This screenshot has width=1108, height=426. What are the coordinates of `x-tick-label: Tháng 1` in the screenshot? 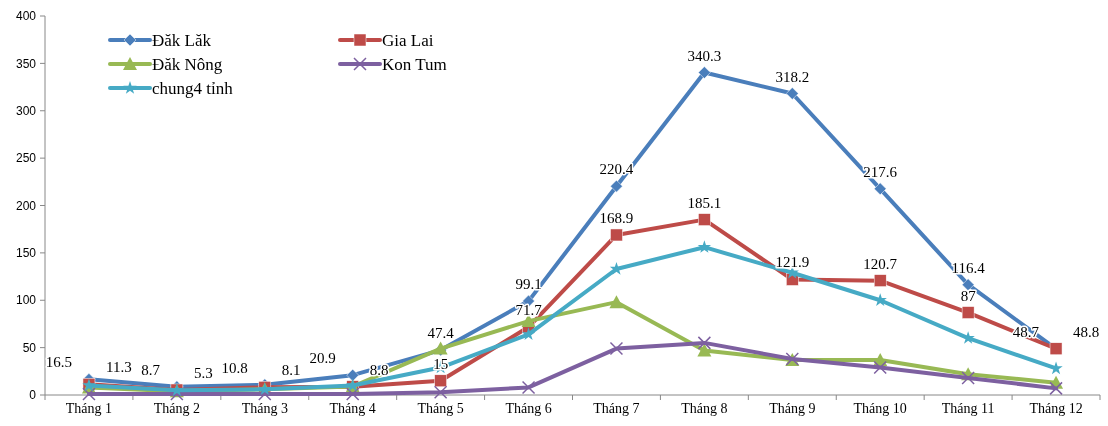 It's located at (89, 408).